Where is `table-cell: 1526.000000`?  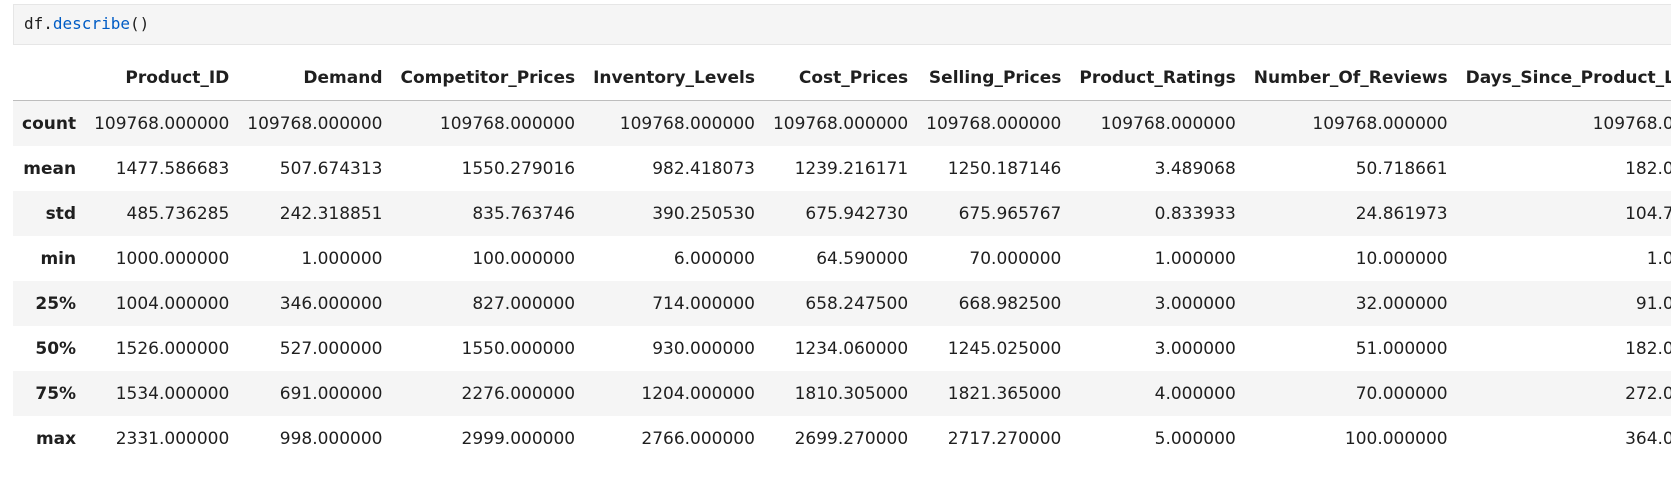
table-cell: 1526.000000 is located at coordinates (172, 348).